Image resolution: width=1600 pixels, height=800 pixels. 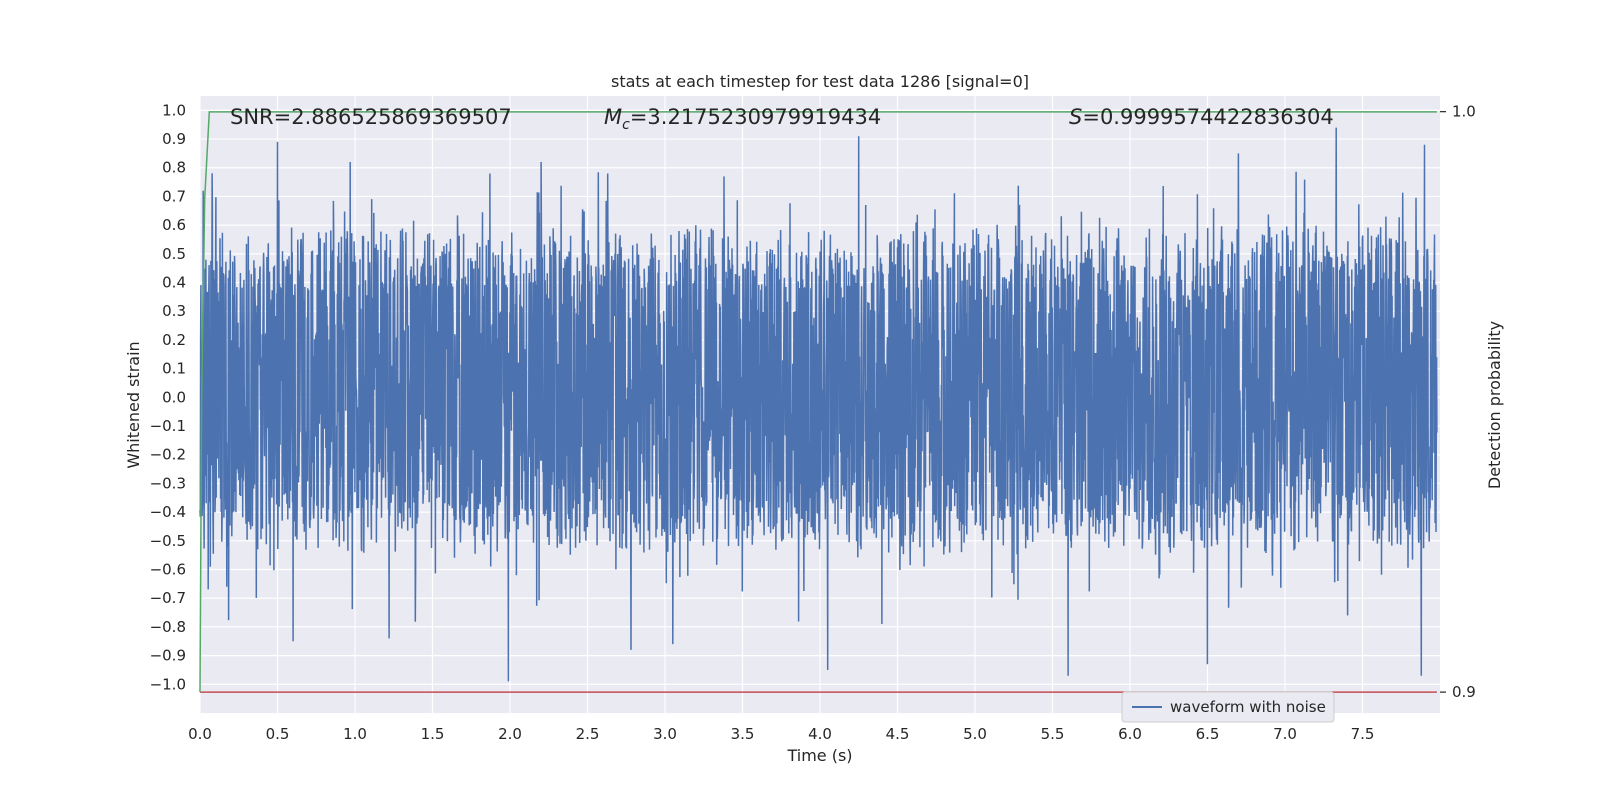 What do you see at coordinates (1464, 692) in the screenshot?
I see `y2-tick-label: 0.9` at bounding box center [1464, 692].